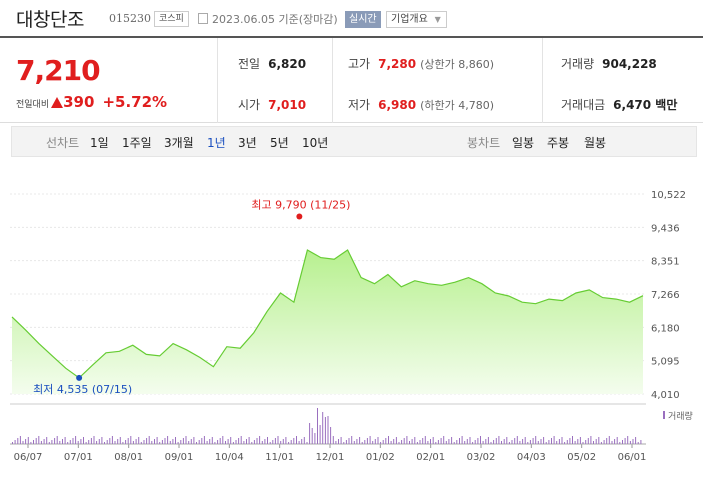 The width and height of the screenshot is (703, 479). What do you see at coordinates (558, 143) in the screenshot?
I see `candle-weekly: 주봉` at bounding box center [558, 143].